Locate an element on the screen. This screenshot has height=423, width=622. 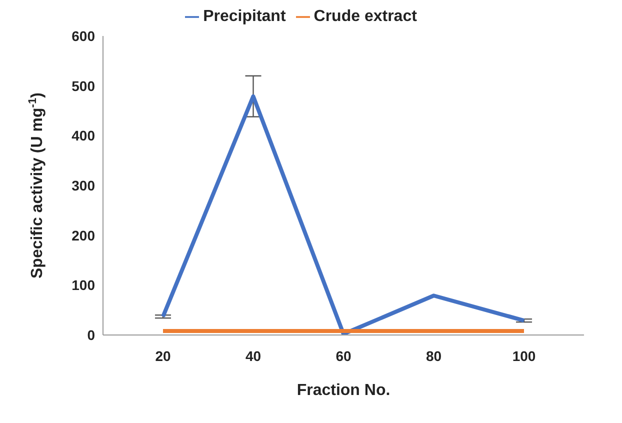
x-tick-label: 100 is located at coordinates (524, 356).